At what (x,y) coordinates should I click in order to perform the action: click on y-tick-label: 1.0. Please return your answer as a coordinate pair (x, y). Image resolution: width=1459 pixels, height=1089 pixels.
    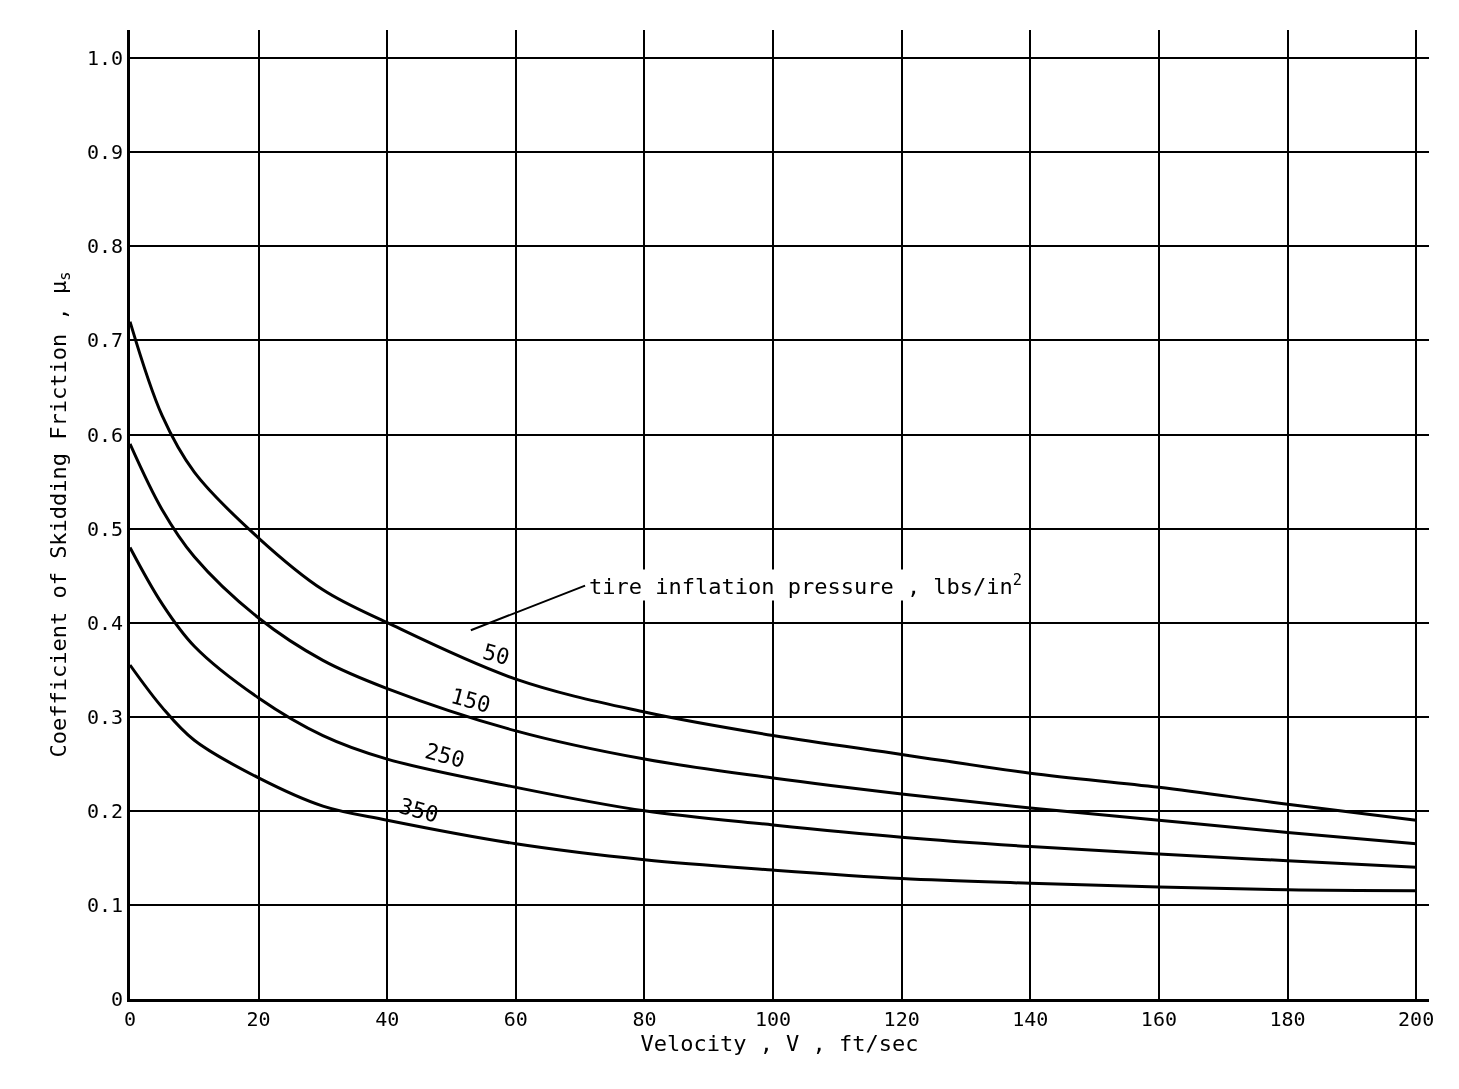
    Looking at the image, I should click on (104, 58).